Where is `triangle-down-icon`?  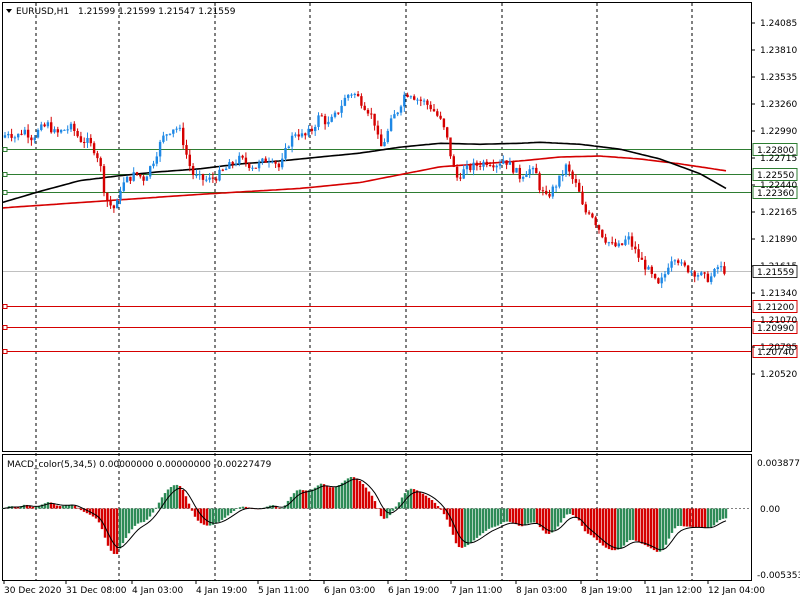
triangle-down-icon is located at coordinates (9, 11).